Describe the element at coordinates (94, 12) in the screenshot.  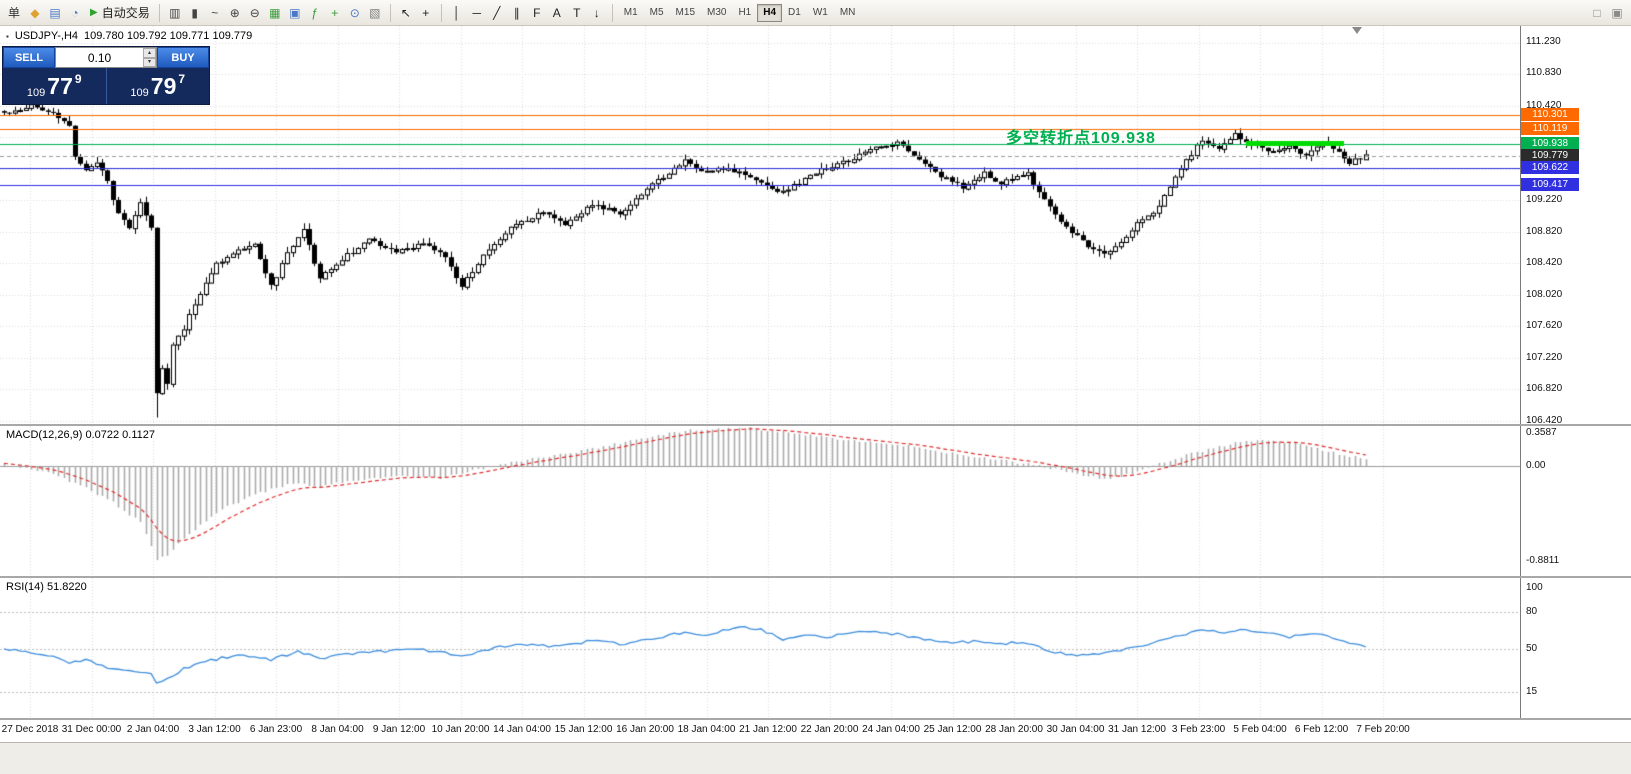
I see `play-icon: ▶` at that location.